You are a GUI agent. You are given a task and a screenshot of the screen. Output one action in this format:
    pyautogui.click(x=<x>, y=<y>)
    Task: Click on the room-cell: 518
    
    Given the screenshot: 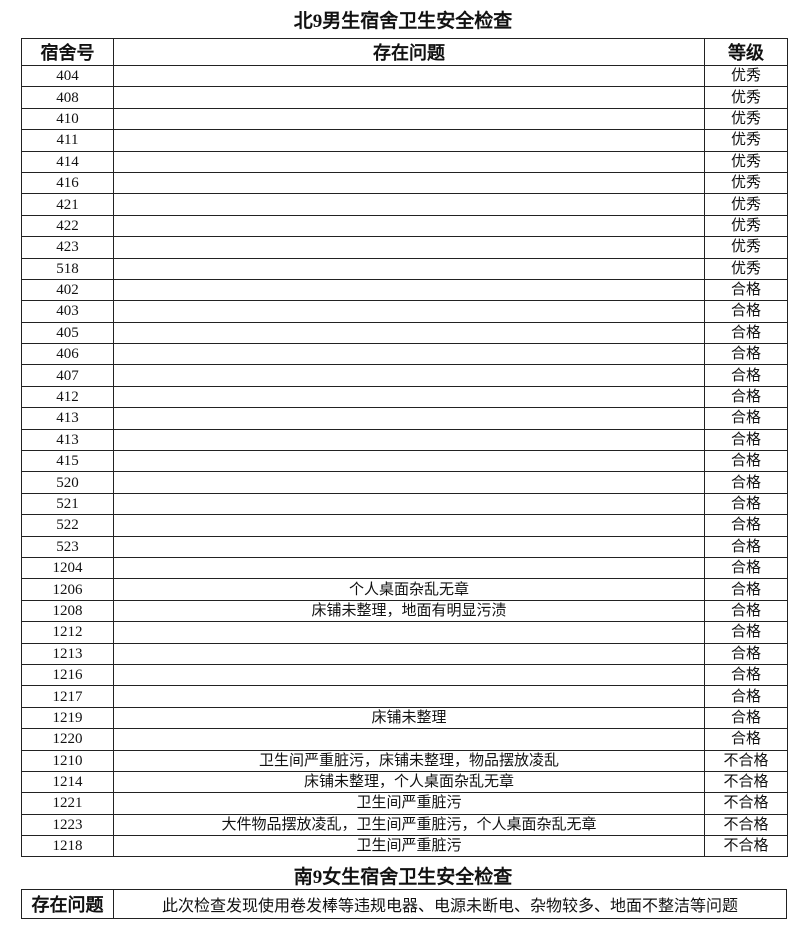 What is the action you would take?
    pyautogui.click(x=67, y=268)
    